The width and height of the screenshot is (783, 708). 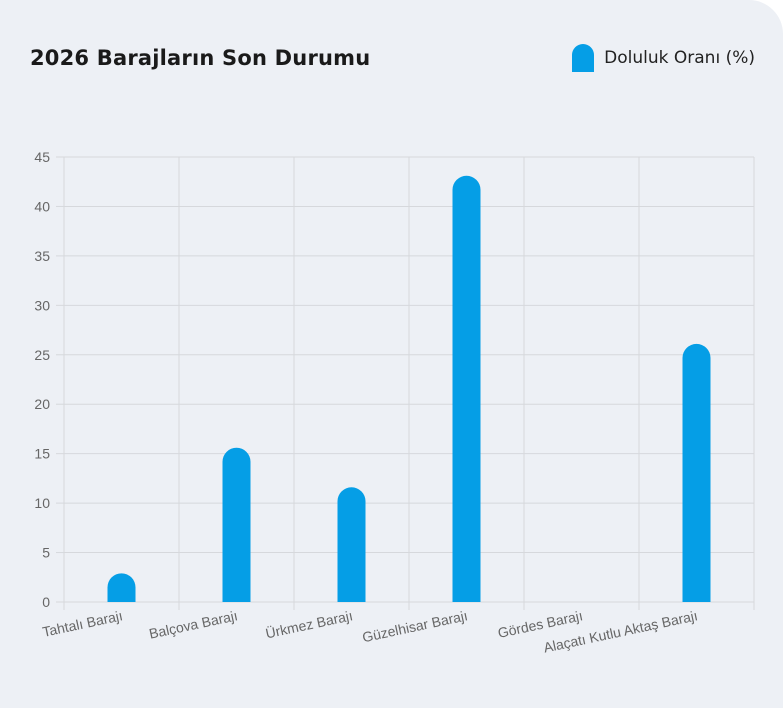 What do you see at coordinates (42, 305) in the screenshot?
I see `y-tick-label: 30` at bounding box center [42, 305].